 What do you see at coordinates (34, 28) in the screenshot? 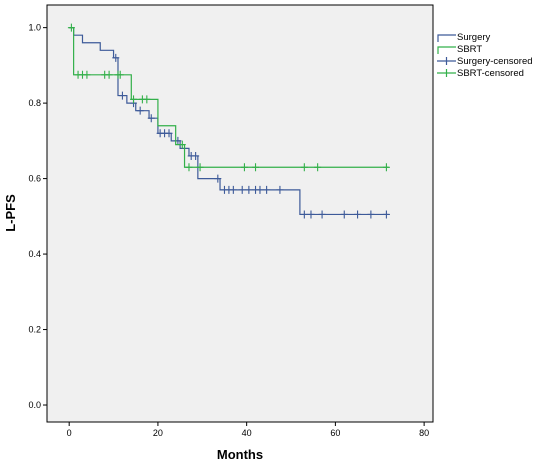
I see `y-tick-label: 1.0` at bounding box center [34, 28].